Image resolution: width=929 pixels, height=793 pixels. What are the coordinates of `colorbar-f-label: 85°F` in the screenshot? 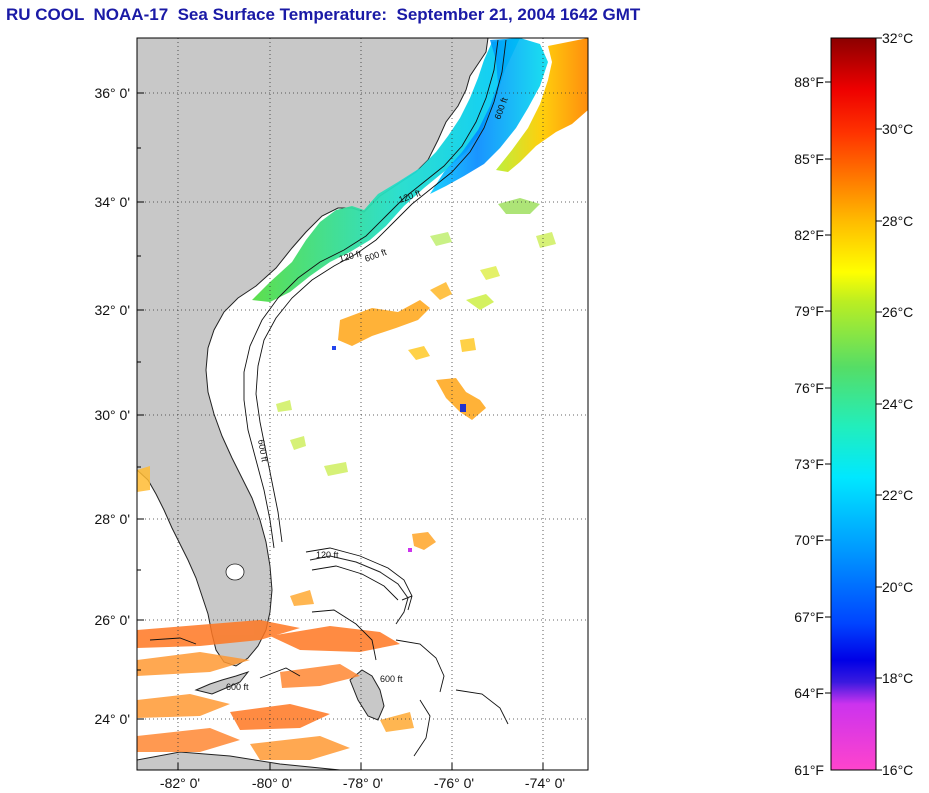 It's located at (809, 159).